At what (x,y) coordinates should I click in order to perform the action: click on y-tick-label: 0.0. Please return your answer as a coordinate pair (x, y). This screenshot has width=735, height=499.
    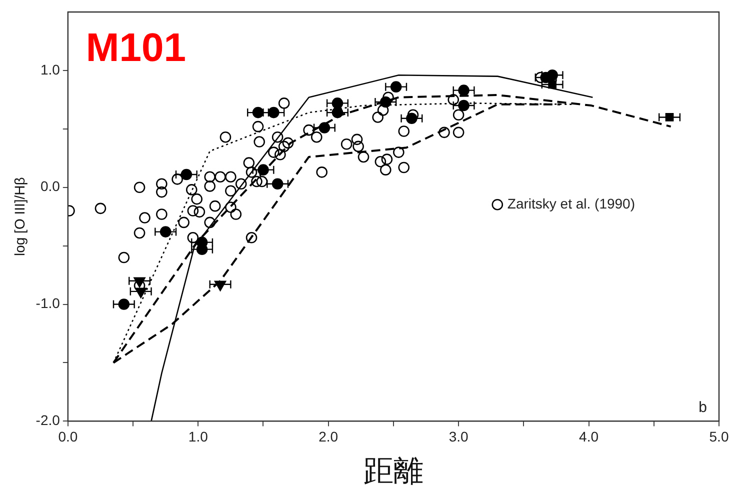
    Looking at the image, I should click on (50, 186).